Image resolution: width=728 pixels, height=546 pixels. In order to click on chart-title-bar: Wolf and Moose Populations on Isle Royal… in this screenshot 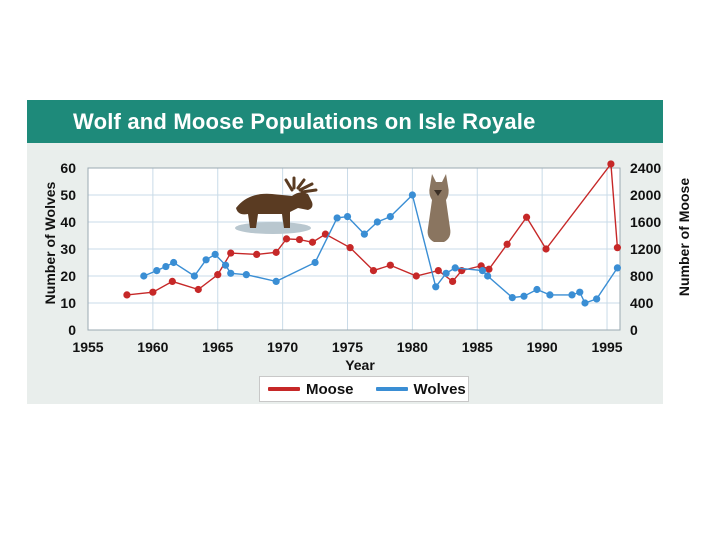, I will do `click(345, 121)`.